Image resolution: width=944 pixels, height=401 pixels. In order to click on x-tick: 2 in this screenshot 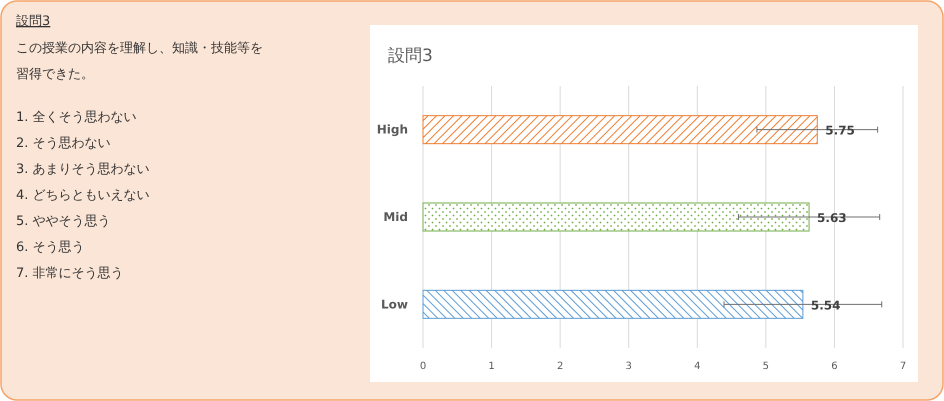, I will do `click(560, 366)`.